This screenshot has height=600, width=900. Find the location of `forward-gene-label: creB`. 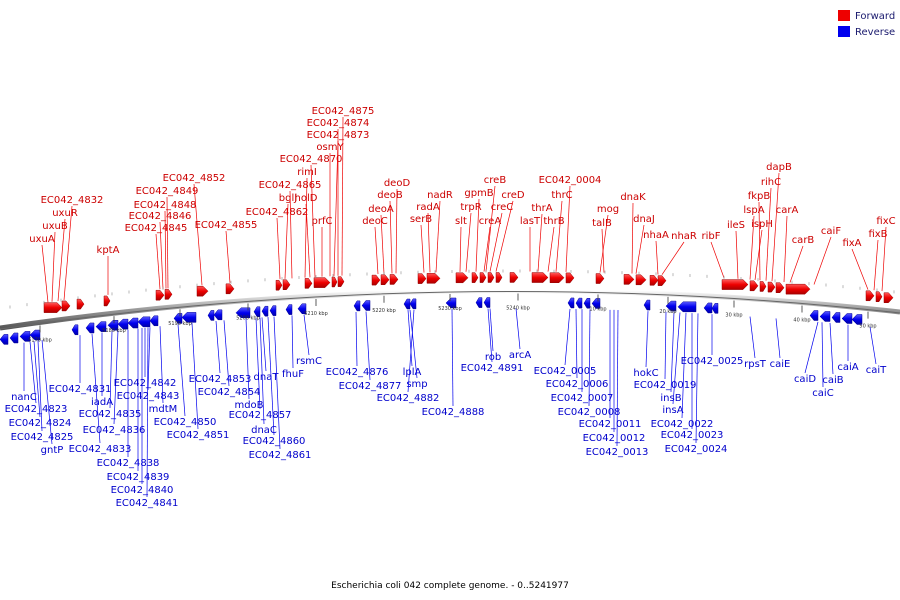

forward-gene-label: creB is located at coordinates (495, 180).